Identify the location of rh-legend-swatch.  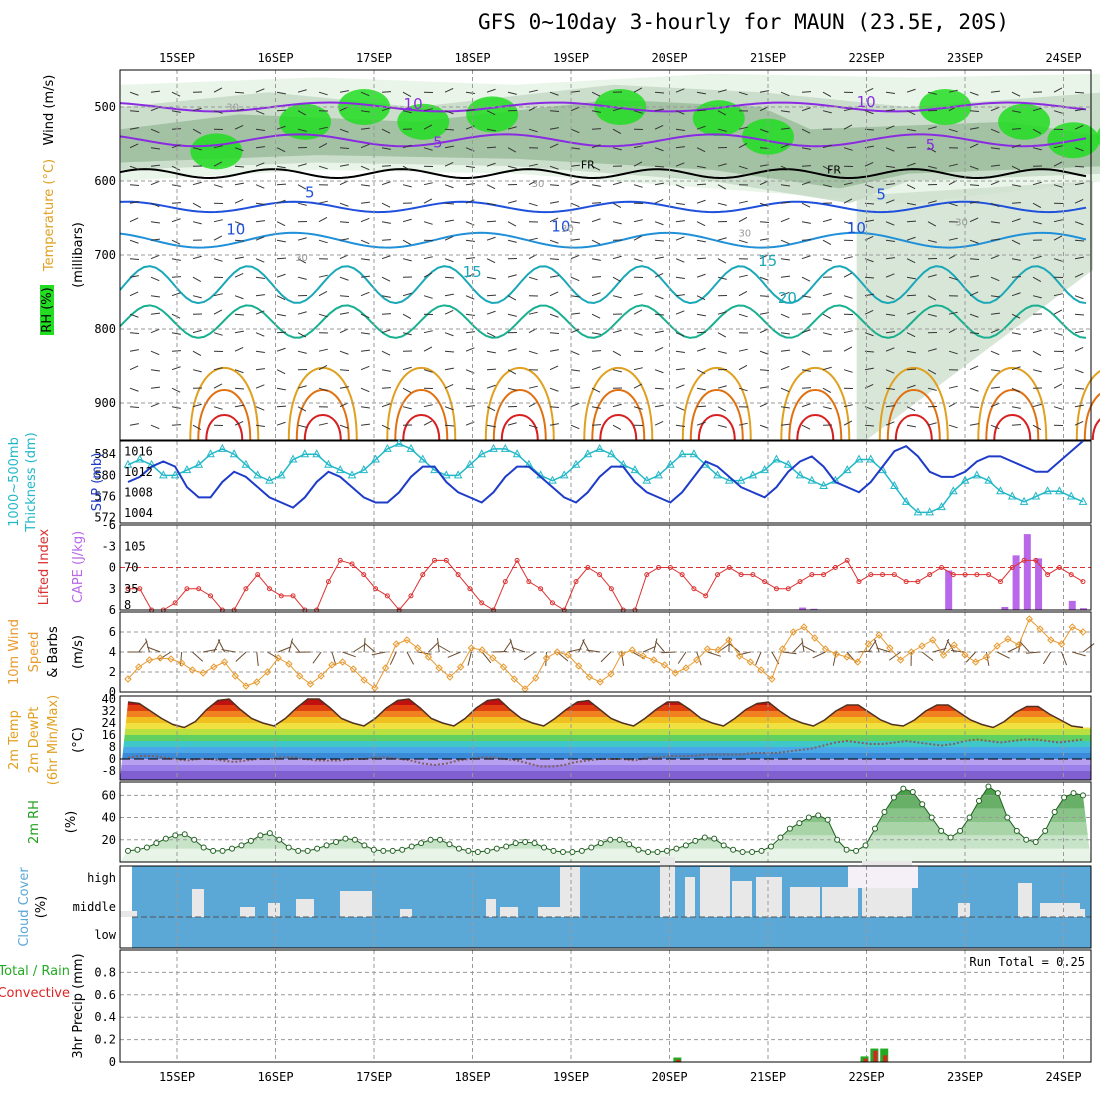
(47, 310).